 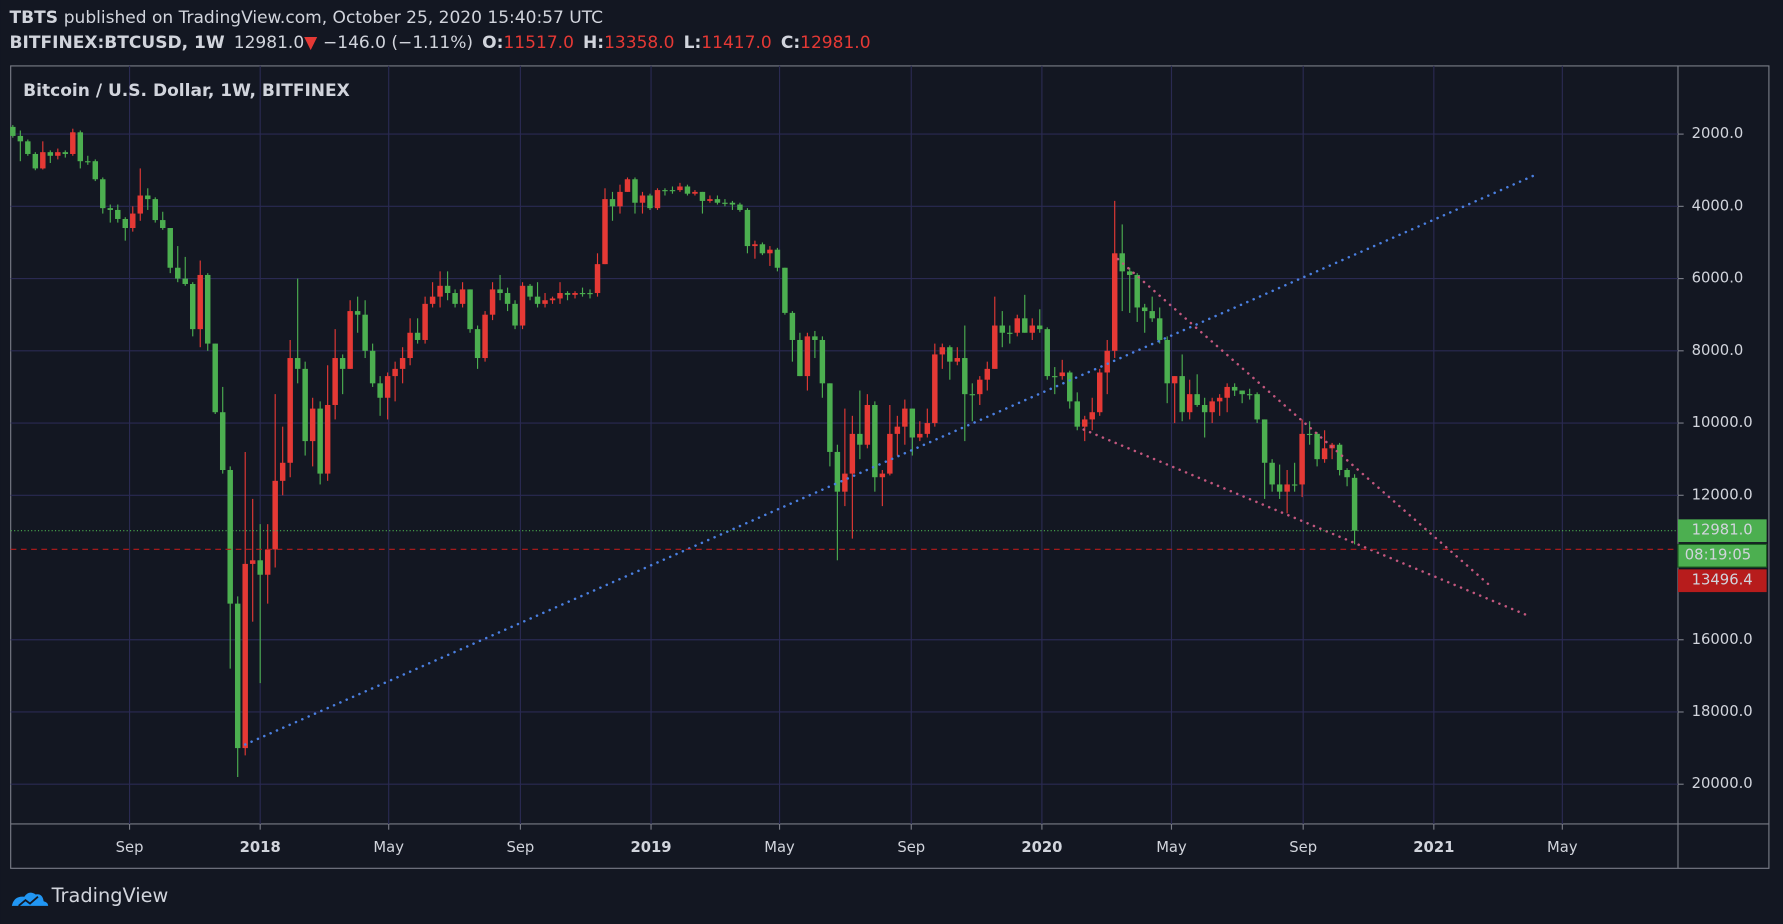 What do you see at coordinates (1303, 422) in the screenshot?
I see `trend-line` at bounding box center [1303, 422].